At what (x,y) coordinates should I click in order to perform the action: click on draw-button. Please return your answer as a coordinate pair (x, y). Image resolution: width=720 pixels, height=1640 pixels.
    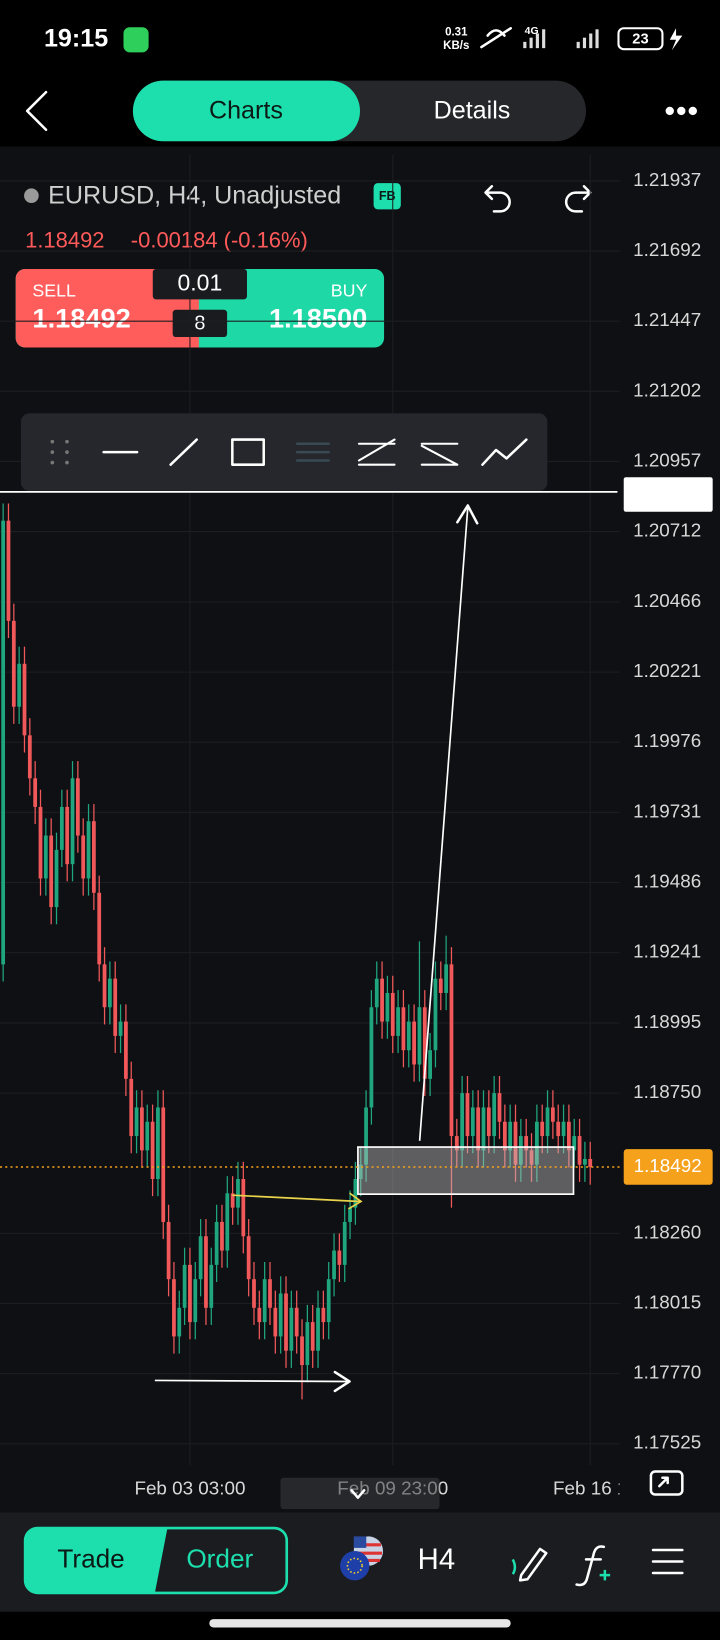
    Looking at the image, I should click on (529, 1564).